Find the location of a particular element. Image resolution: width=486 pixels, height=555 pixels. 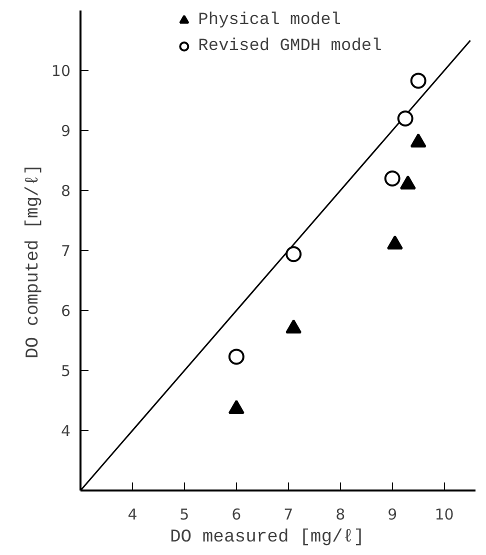

x-tick-label: 8 is located at coordinates (341, 515).